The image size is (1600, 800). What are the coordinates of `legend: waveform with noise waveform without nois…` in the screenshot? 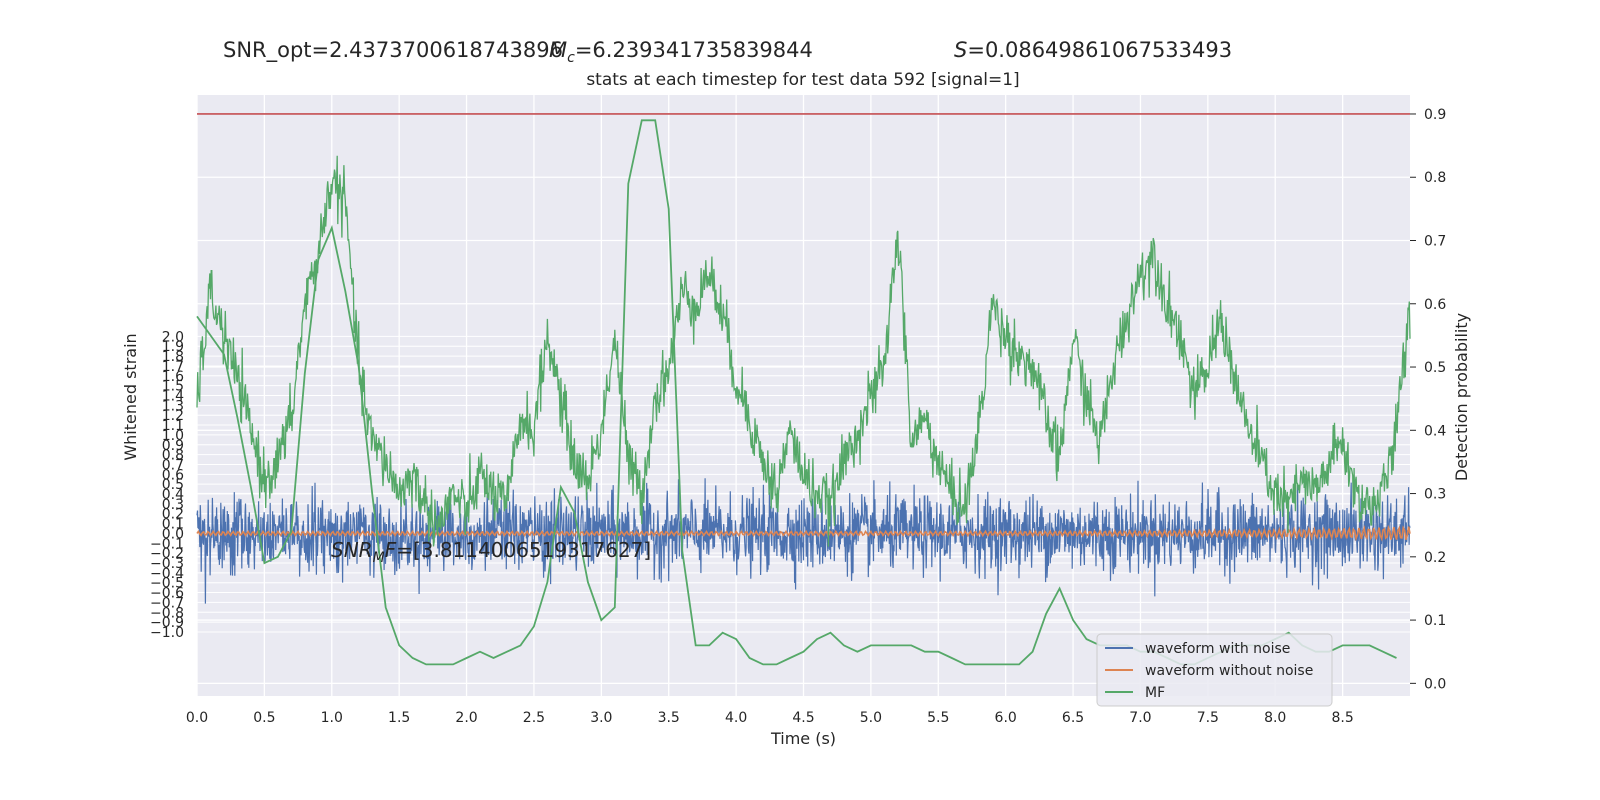 It's located at (1214, 670).